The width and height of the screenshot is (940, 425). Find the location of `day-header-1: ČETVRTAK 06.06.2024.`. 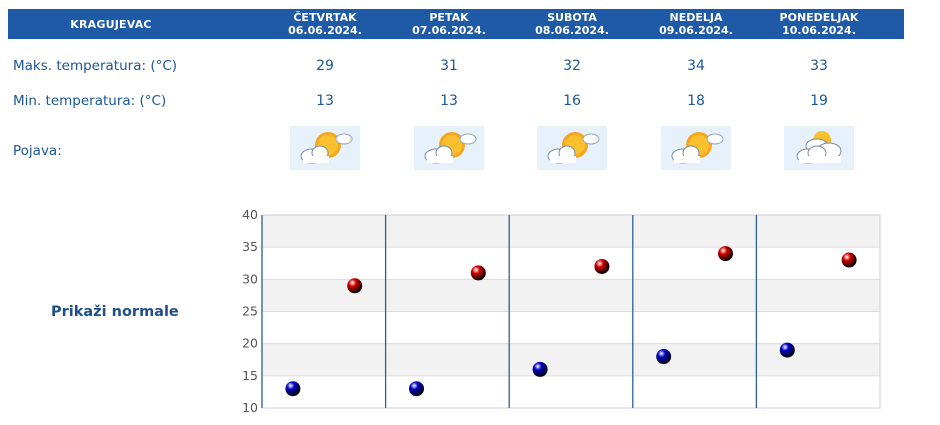

day-header-1: ČETVRTAK 06.06.2024. is located at coordinates (325, 24).